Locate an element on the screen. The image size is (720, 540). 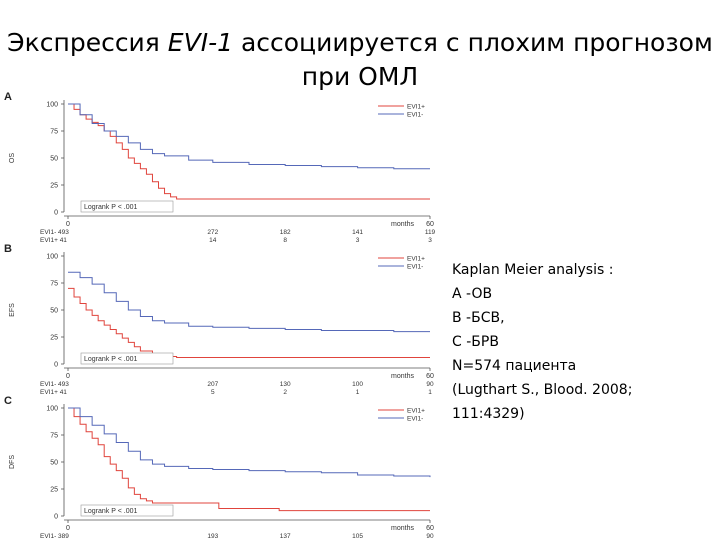
panel-letter: A is located at coordinates (8, 97).